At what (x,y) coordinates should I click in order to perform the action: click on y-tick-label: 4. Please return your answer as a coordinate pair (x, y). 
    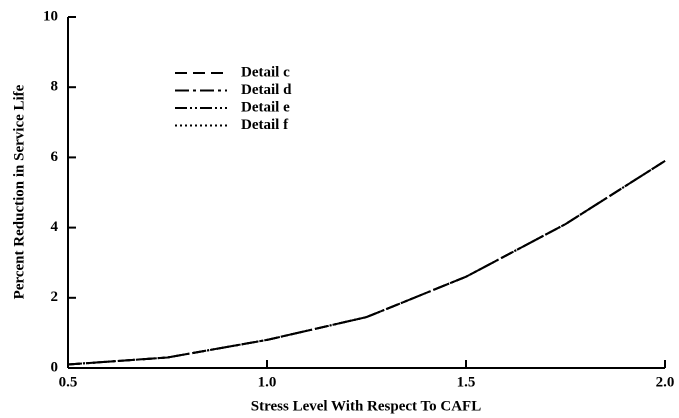
    Looking at the image, I should click on (55, 227).